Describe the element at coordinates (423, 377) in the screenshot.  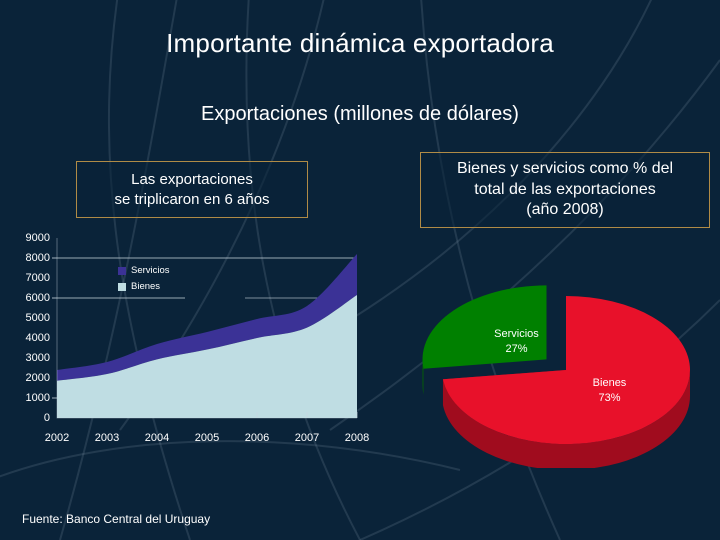
I see `pie-slice-servicios-side` at that location.